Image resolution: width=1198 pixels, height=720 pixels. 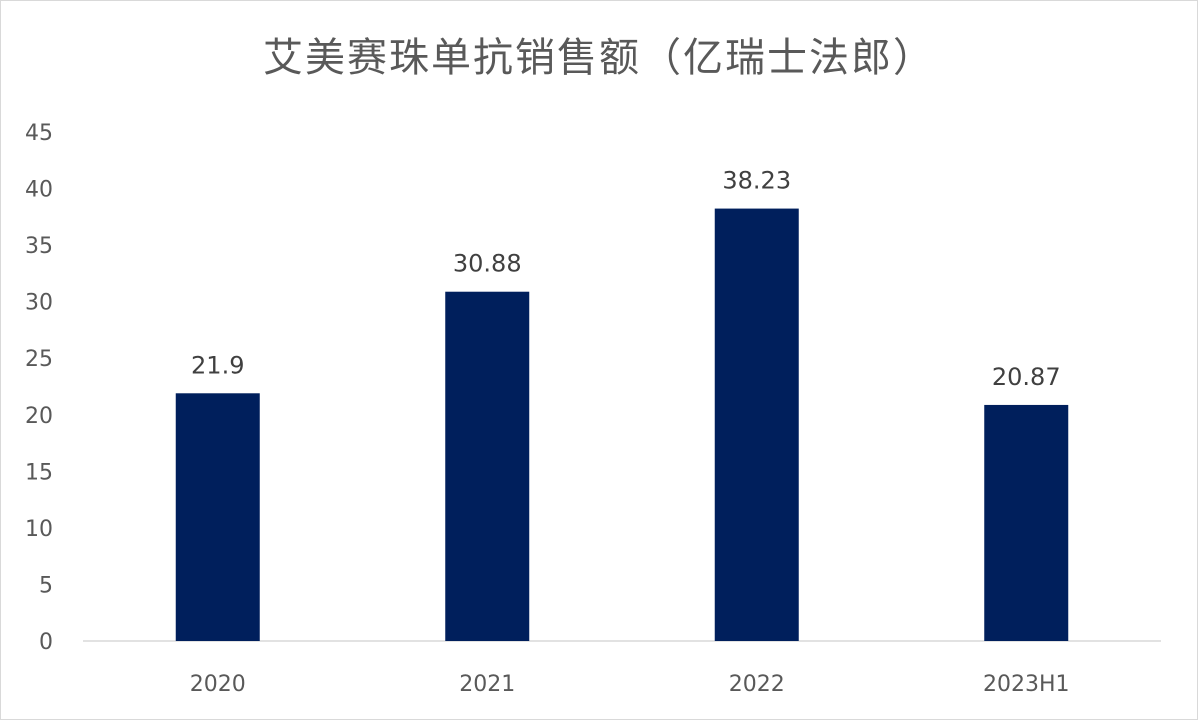 What do you see at coordinates (39, 246) in the screenshot?
I see `y-tick-label: 35` at bounding box center [39, 246].